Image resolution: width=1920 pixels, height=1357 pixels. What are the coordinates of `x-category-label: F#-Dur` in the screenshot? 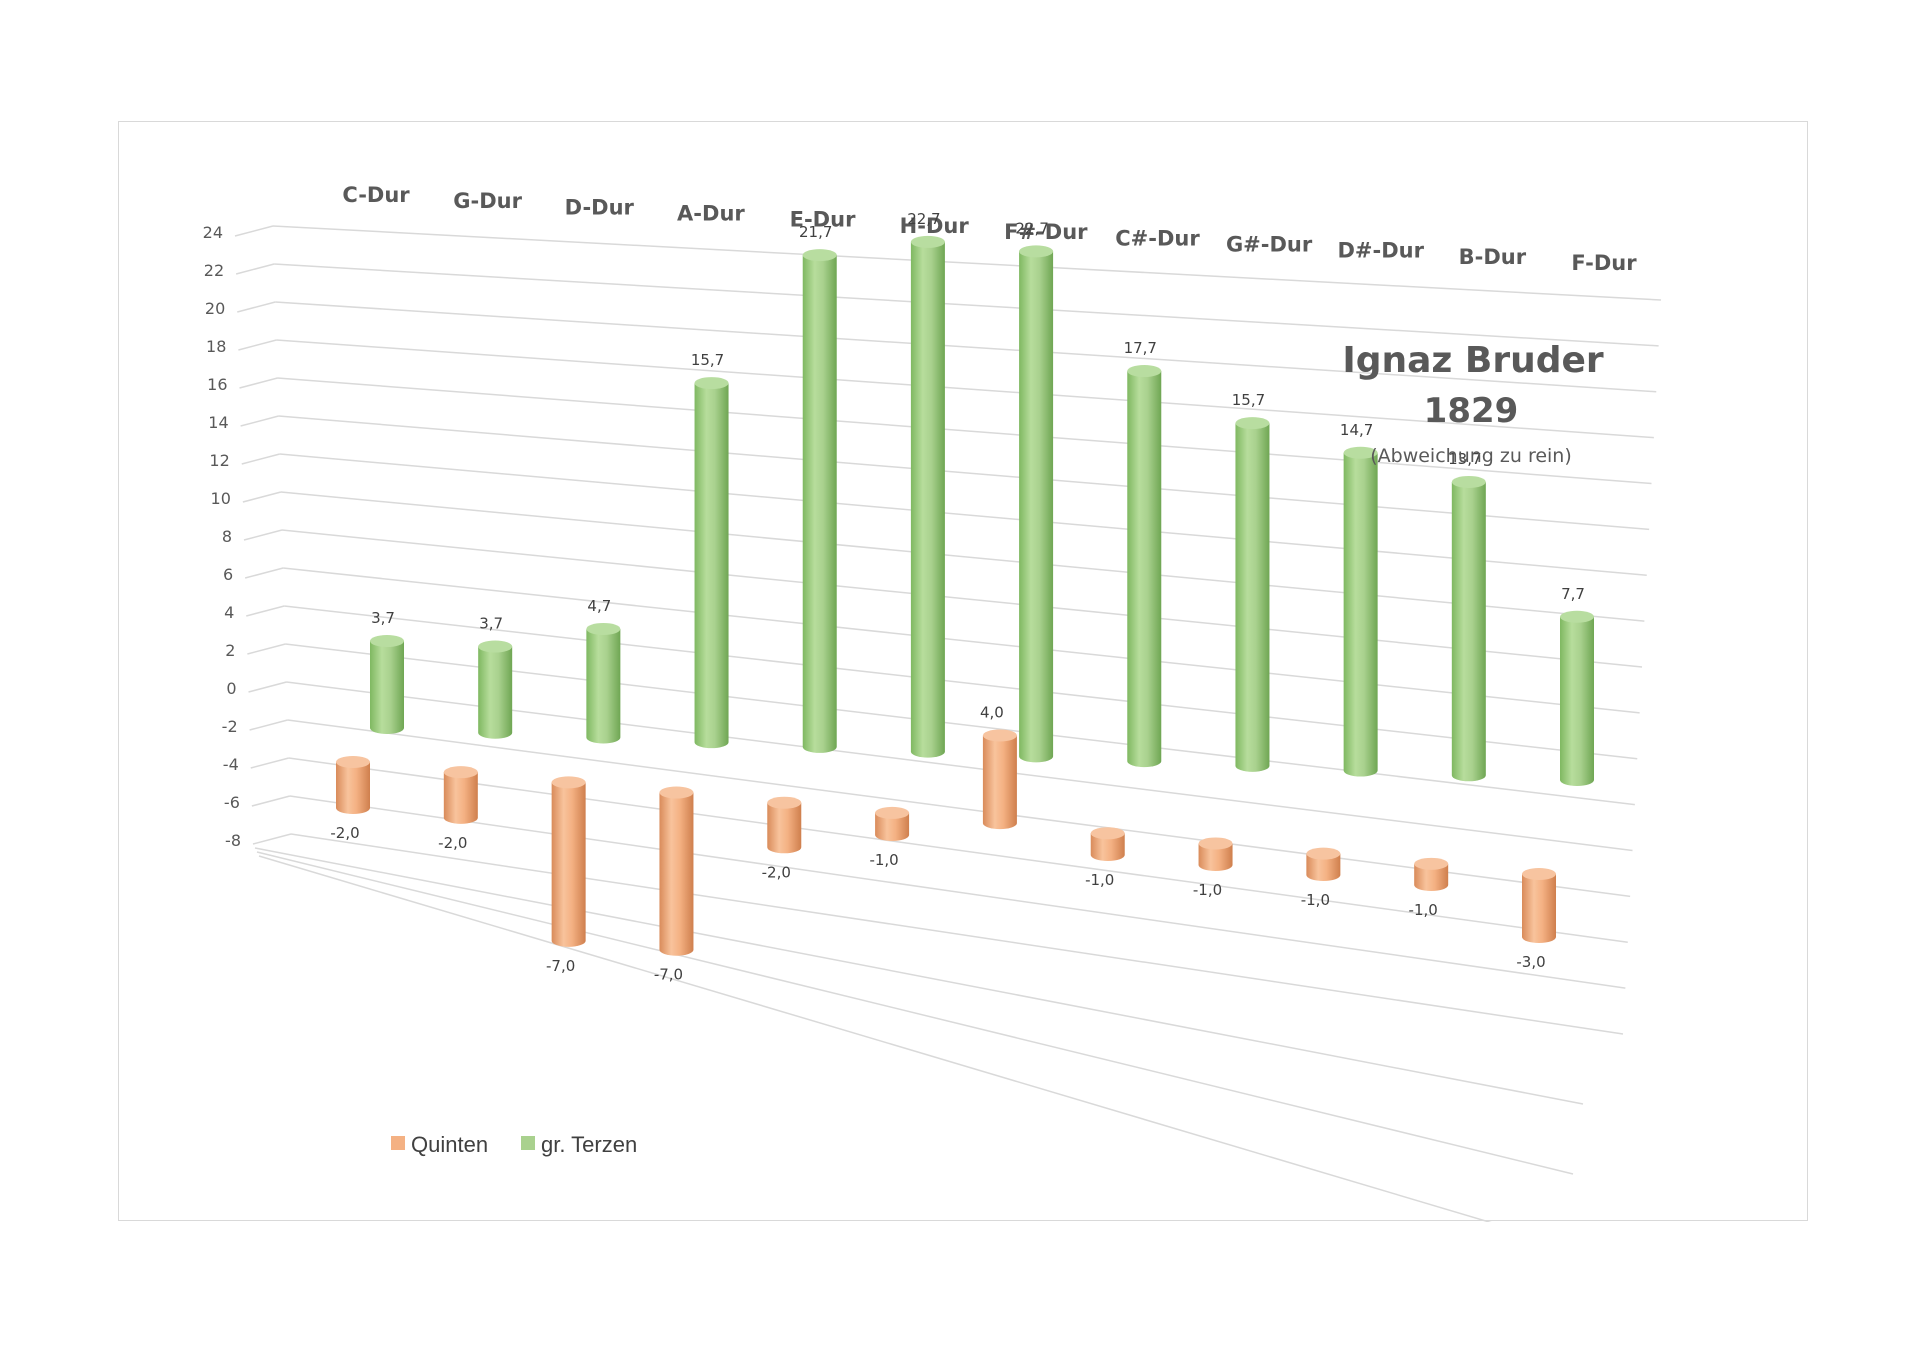 It's located at (1046, 232).